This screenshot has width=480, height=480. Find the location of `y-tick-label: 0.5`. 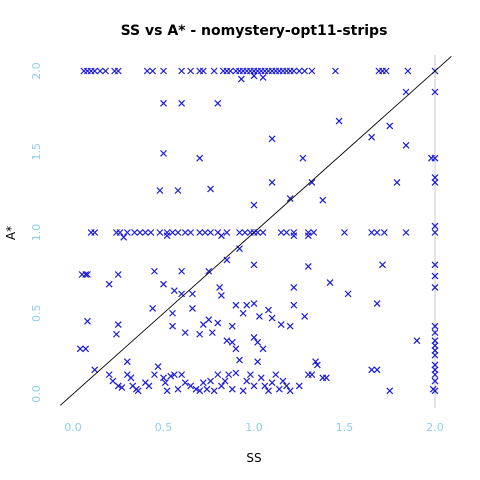

y-tick-label: 0.5 is located at coordinates (36, 314).